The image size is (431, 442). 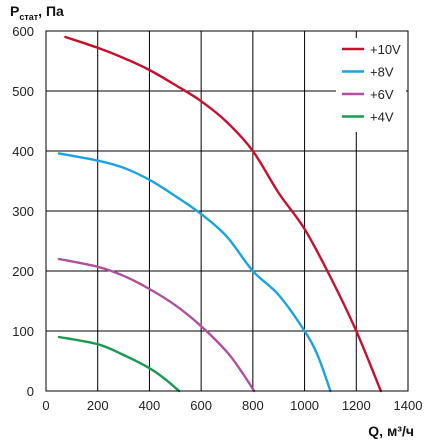 What do you see at coordinates (382, 94) in the screenshot?
I see `legend-label-6v: +6V` at bounding box center [382, 94].